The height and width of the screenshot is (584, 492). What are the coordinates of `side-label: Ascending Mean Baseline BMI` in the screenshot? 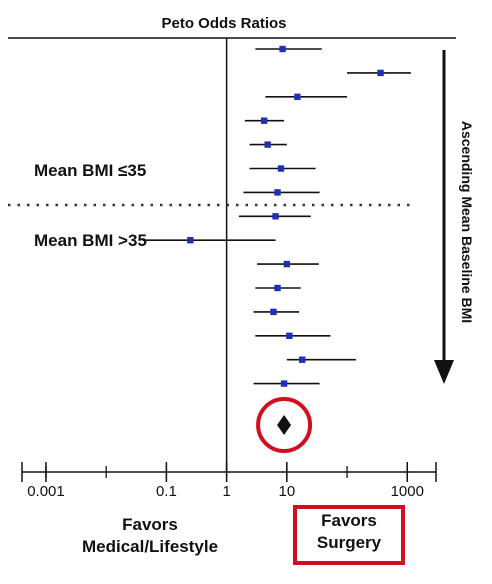 It's located at (467, 222).